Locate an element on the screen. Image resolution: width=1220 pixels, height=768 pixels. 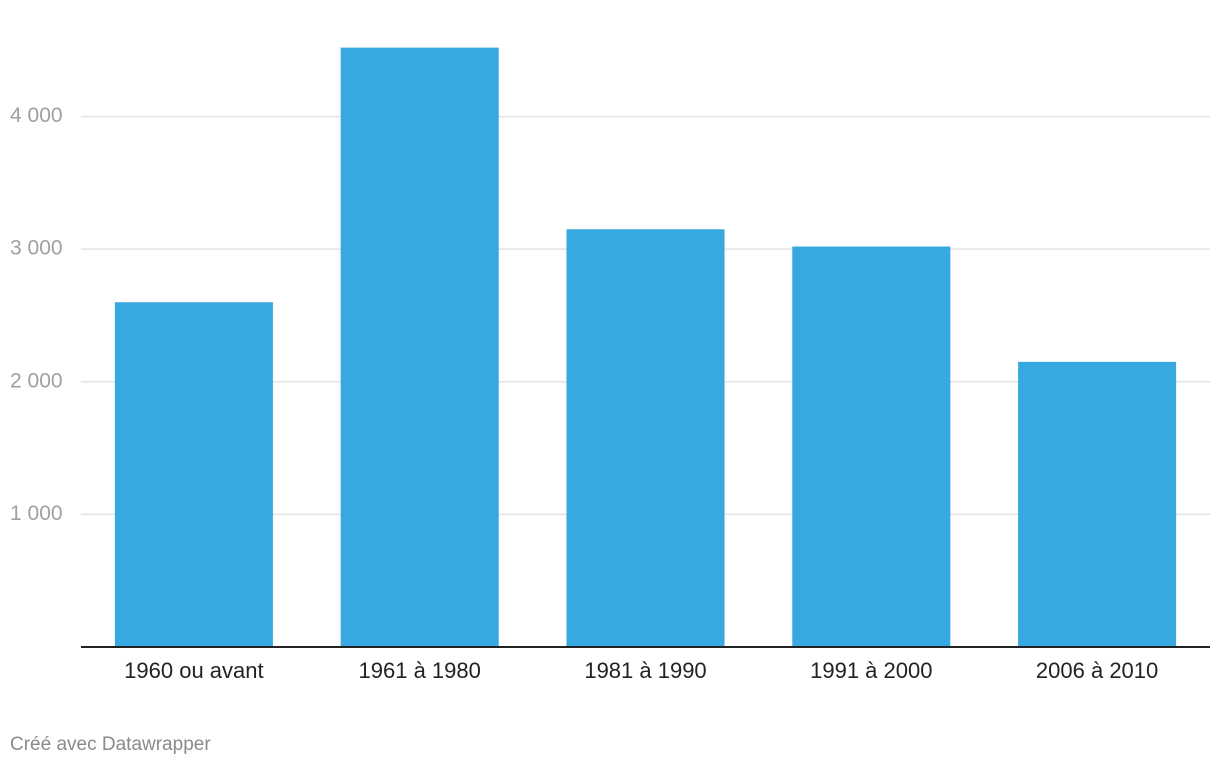
x-tick-label: 2006 à 2010 is located at coordinates (1097, 670).